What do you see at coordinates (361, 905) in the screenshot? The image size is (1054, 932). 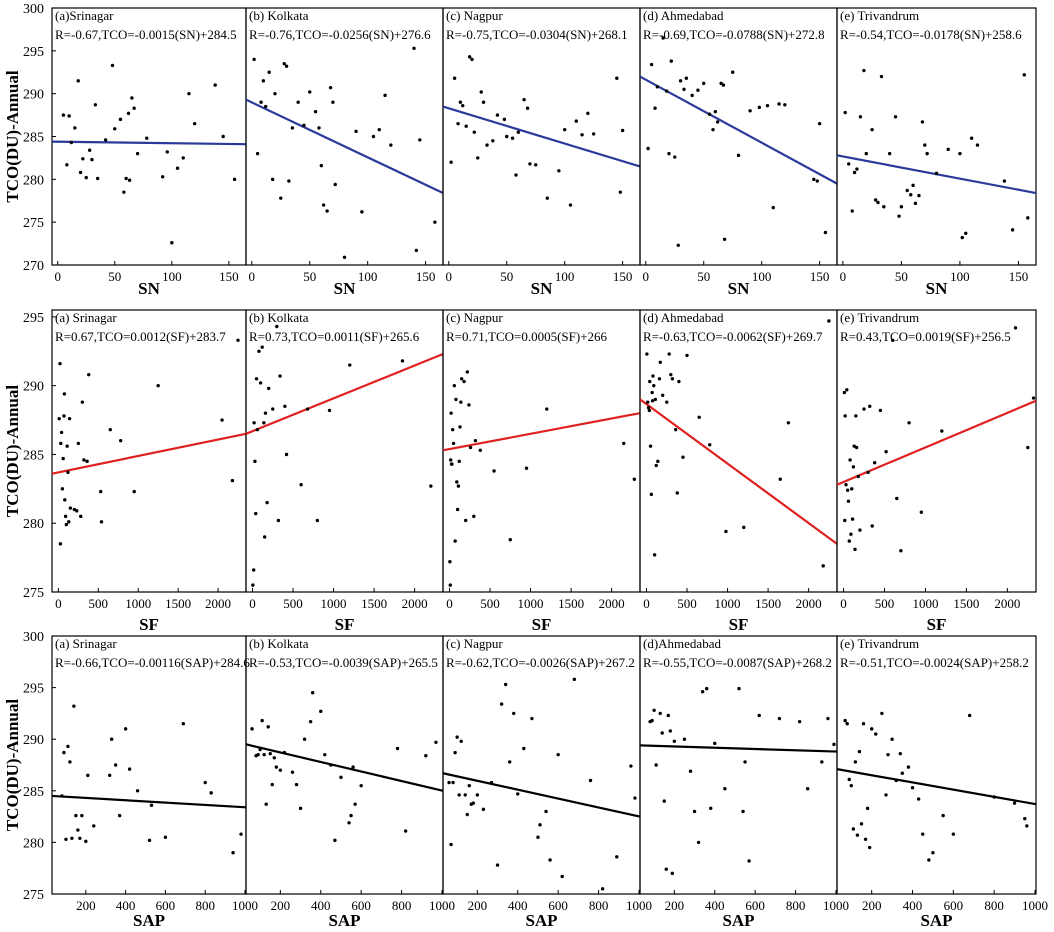 I see `x-tick-label: 600` at bounding box center [361, 905].